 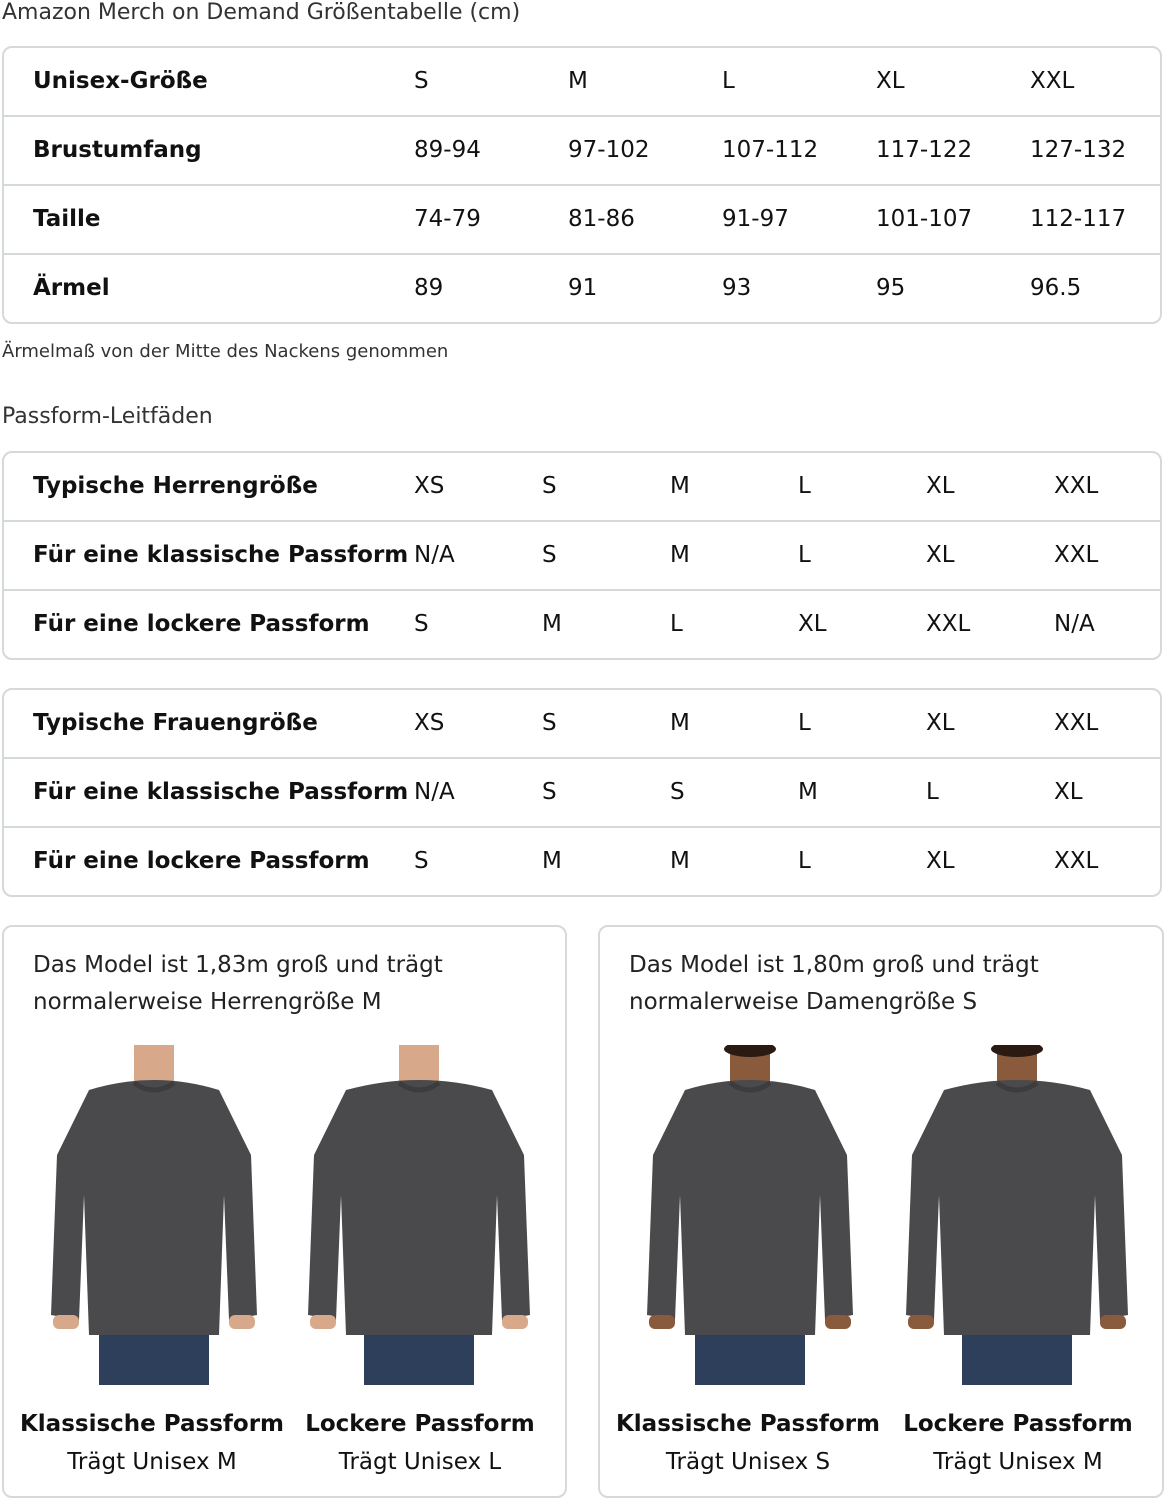 What do you see at coordinates (582, 487) in the screenshot?
I see `table-row: Typische Herrengröße XS S M L XL XXL` at bounding box center [582, 487].